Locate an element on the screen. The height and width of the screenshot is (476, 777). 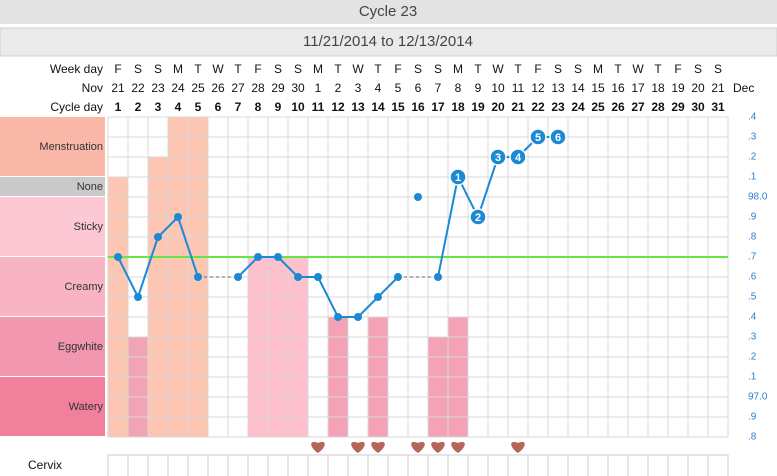
cycle-day: 5 is located at coordinates (198, 107).